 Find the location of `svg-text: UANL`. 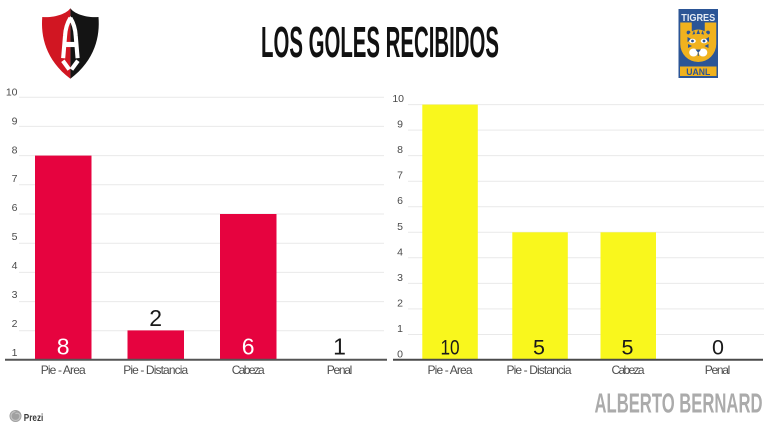

svg-text: UANL is located at coordinates (698, 72).